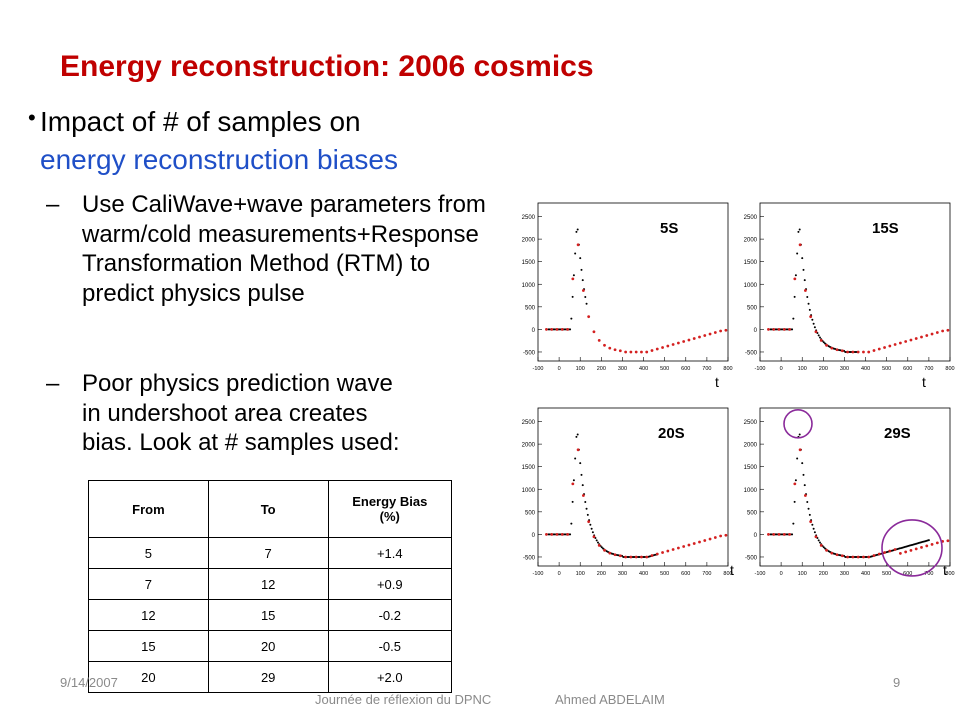 The image size is (960, 720). Describe the element at coordinates (907, 574) in the screenshot. I see `x-tick-label: 600` at that location.